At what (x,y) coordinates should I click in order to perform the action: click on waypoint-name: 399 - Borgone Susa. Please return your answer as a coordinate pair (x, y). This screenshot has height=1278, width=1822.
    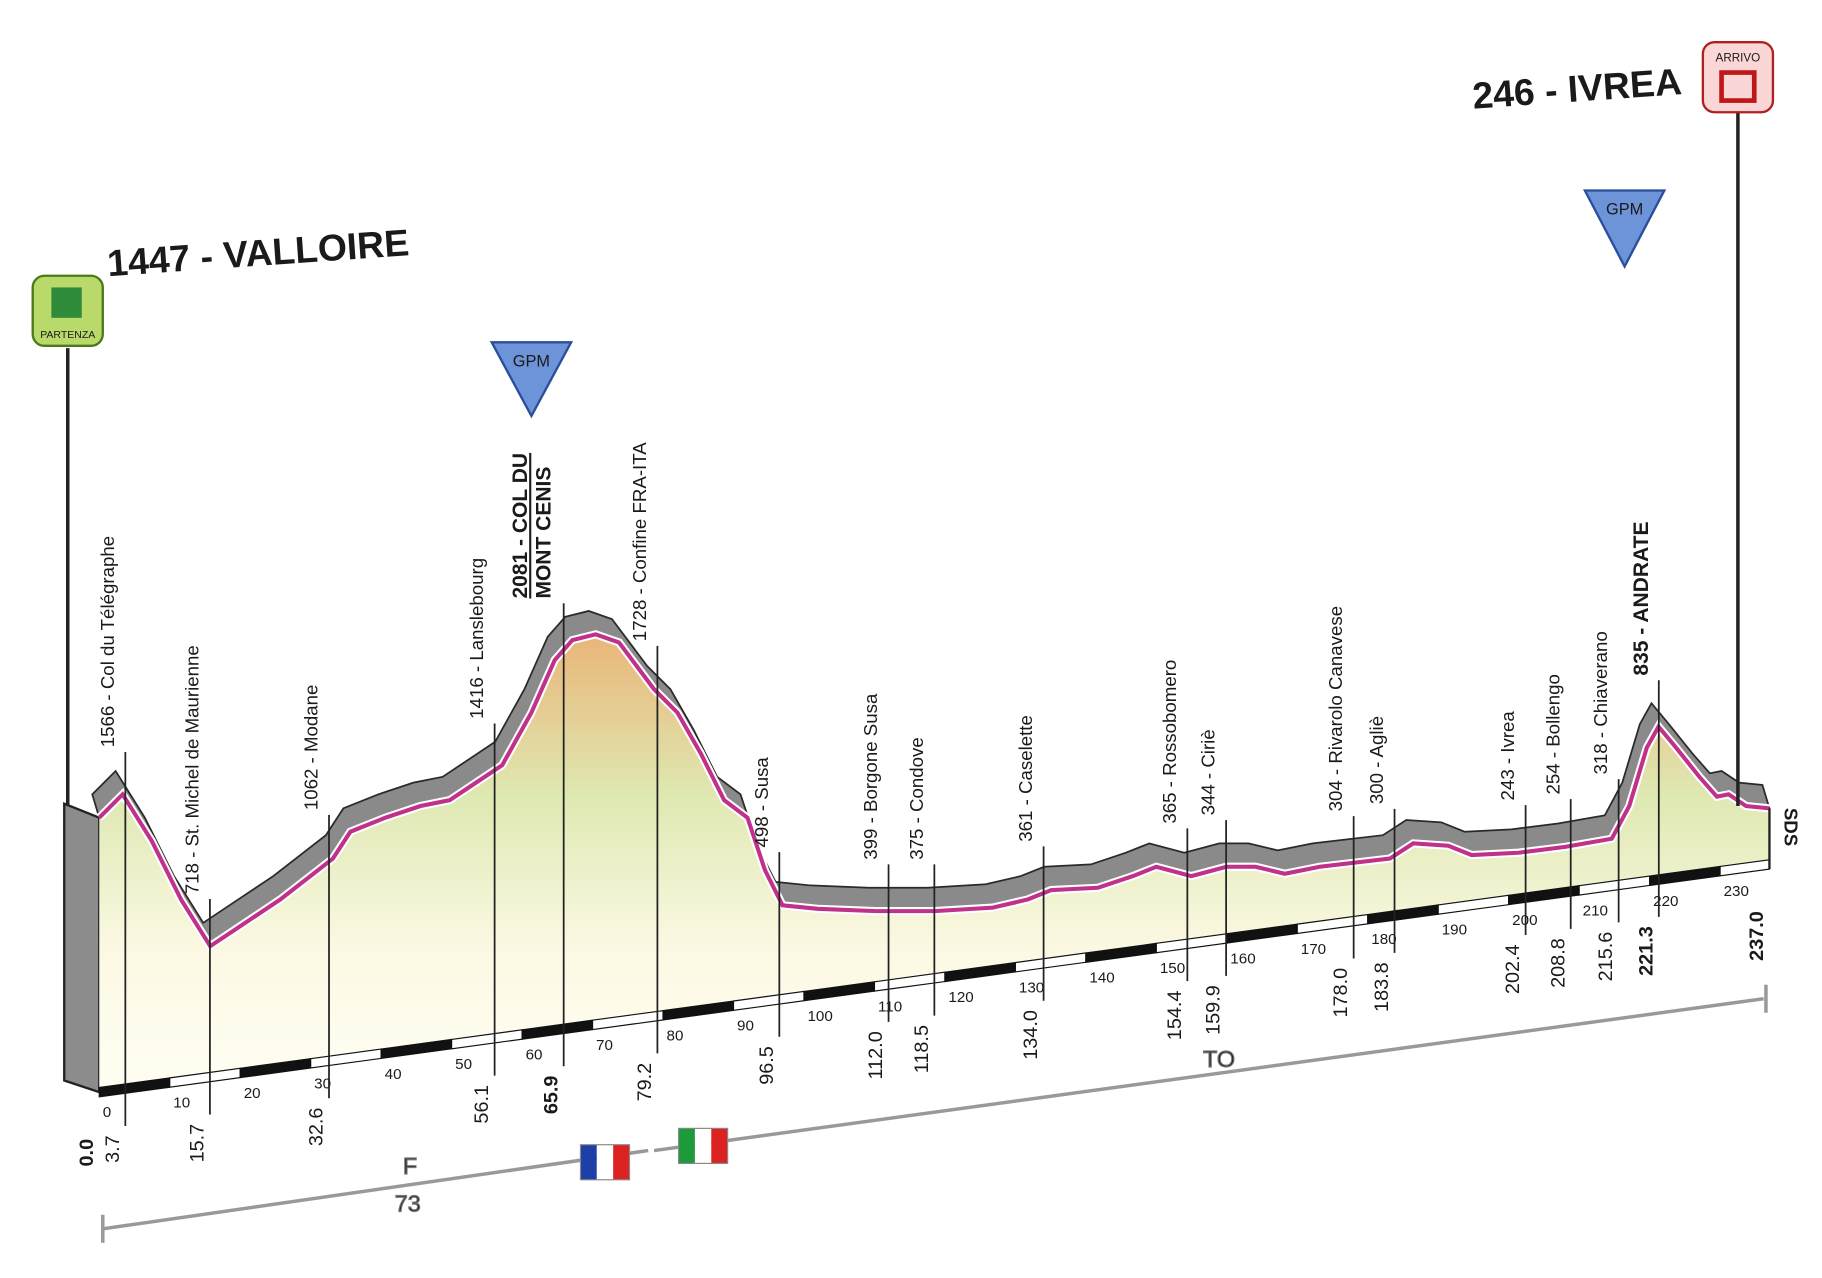
    Looking at the image, I should click on (870, 776).